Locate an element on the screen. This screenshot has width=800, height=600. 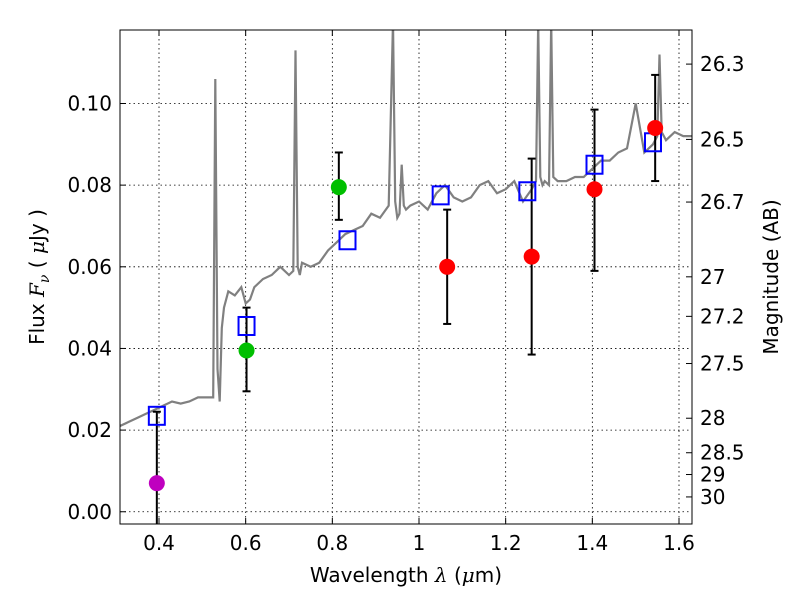
y-tick-label: 0.08 is located at coordinates (89, 185).